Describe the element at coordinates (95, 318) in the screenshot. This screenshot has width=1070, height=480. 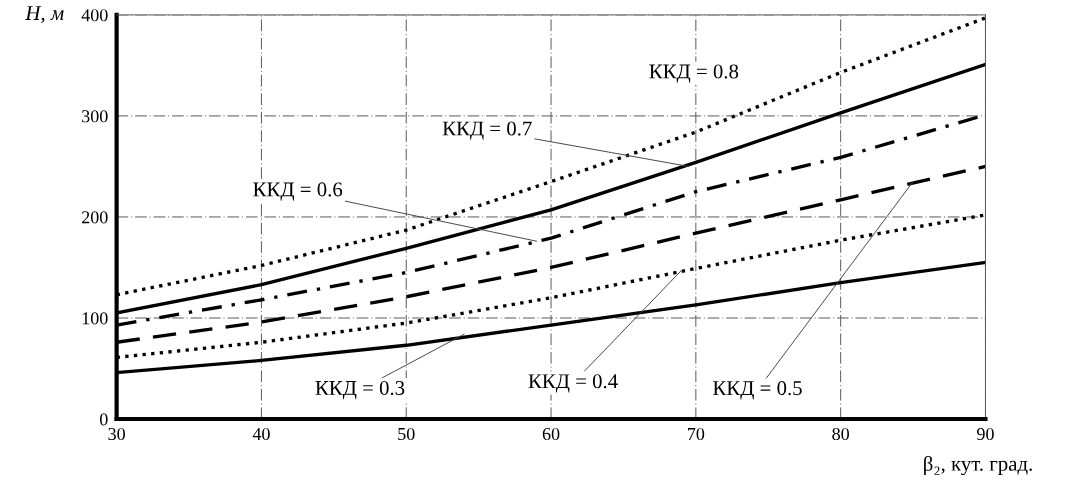
I see `y-tick-label: 100` at that location.